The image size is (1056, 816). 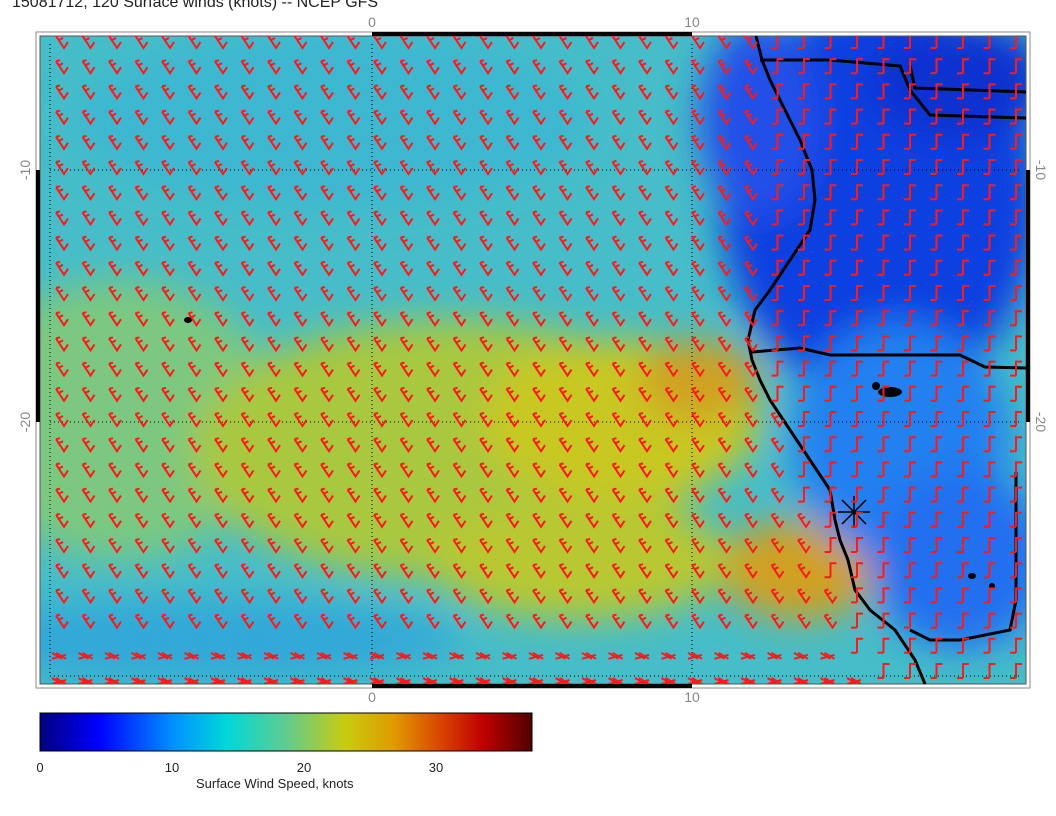 What do you see at coordinates (692, 22) in the screenshot?
I see `top-tick-10: 10` at bounding box center [692, 22].